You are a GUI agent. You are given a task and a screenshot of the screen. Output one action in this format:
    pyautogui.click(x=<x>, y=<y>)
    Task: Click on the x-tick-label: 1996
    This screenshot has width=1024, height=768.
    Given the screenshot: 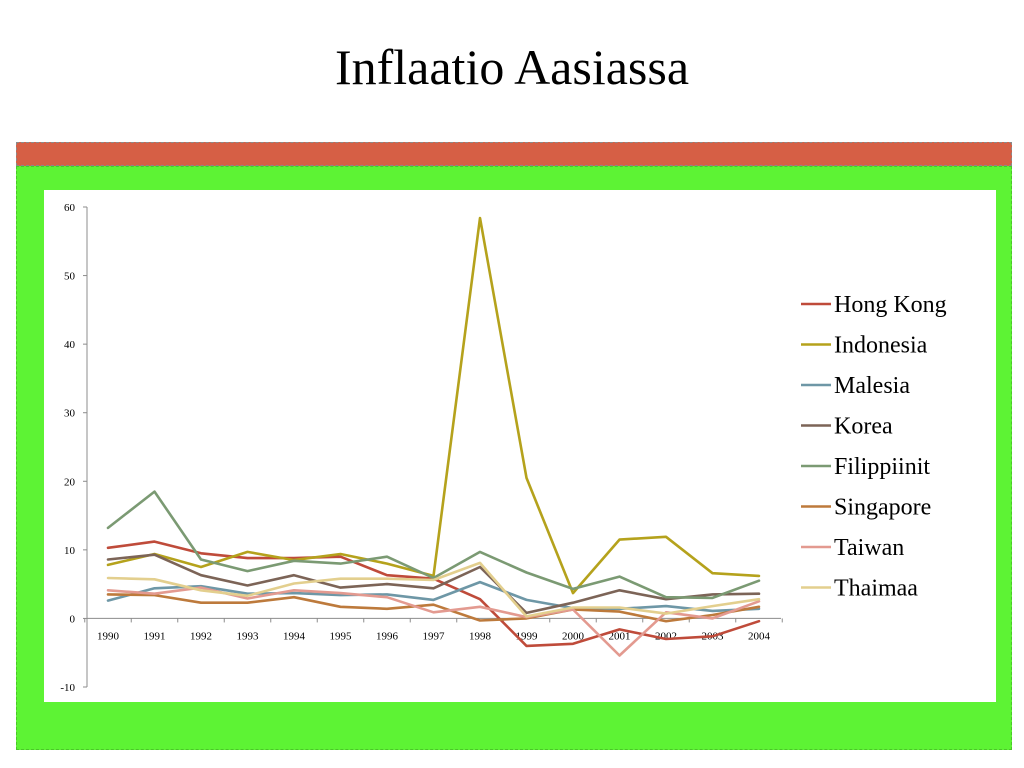 What is the action you would take?
    pyautogui.click(x=387, y=636)
    